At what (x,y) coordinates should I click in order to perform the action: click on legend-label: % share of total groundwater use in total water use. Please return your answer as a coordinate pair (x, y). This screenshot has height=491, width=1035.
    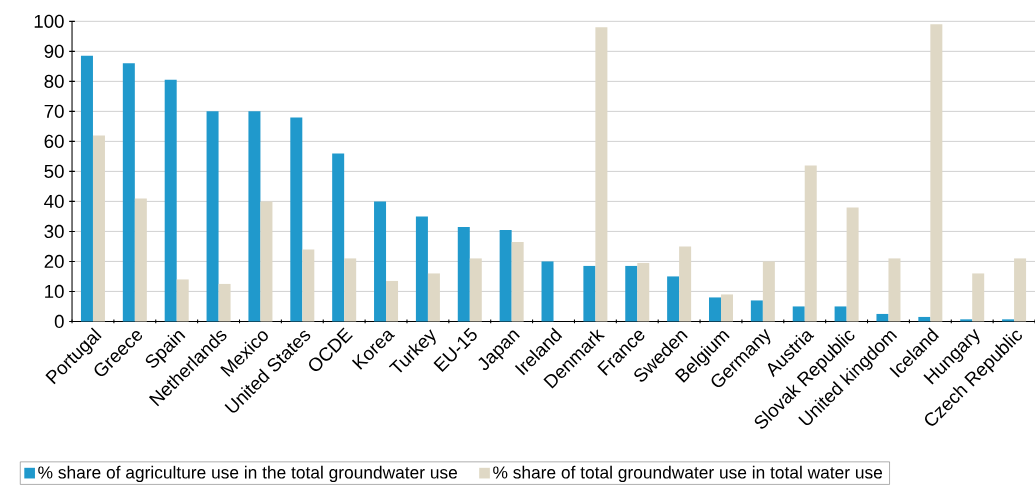
    Looking at the image, I should click on (688, 474).